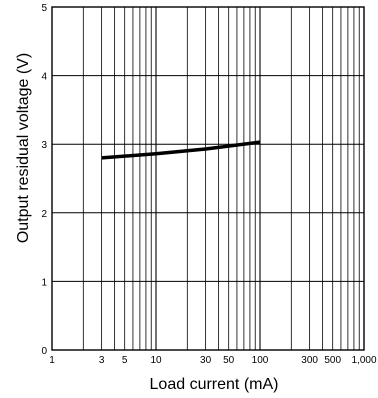  What do you see at coordinates (44, 214) in the screenshot?
I see `y-tick-label: 2` at bounding box center [44, 214].